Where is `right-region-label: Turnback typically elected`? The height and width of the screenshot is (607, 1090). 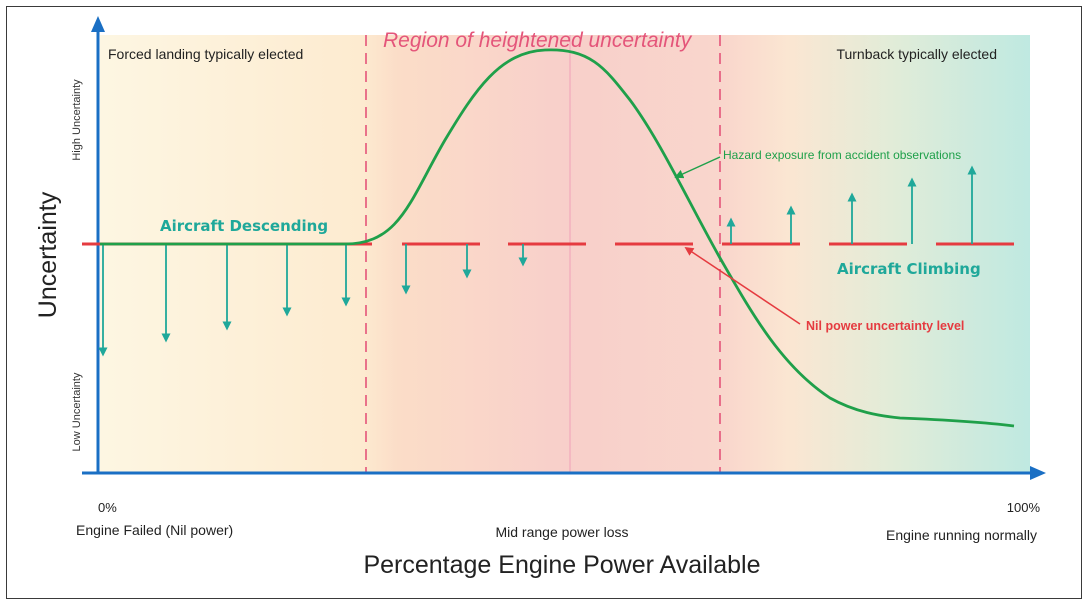
right-region-label: Turnback typically elected is located at coordinates (916, 54).